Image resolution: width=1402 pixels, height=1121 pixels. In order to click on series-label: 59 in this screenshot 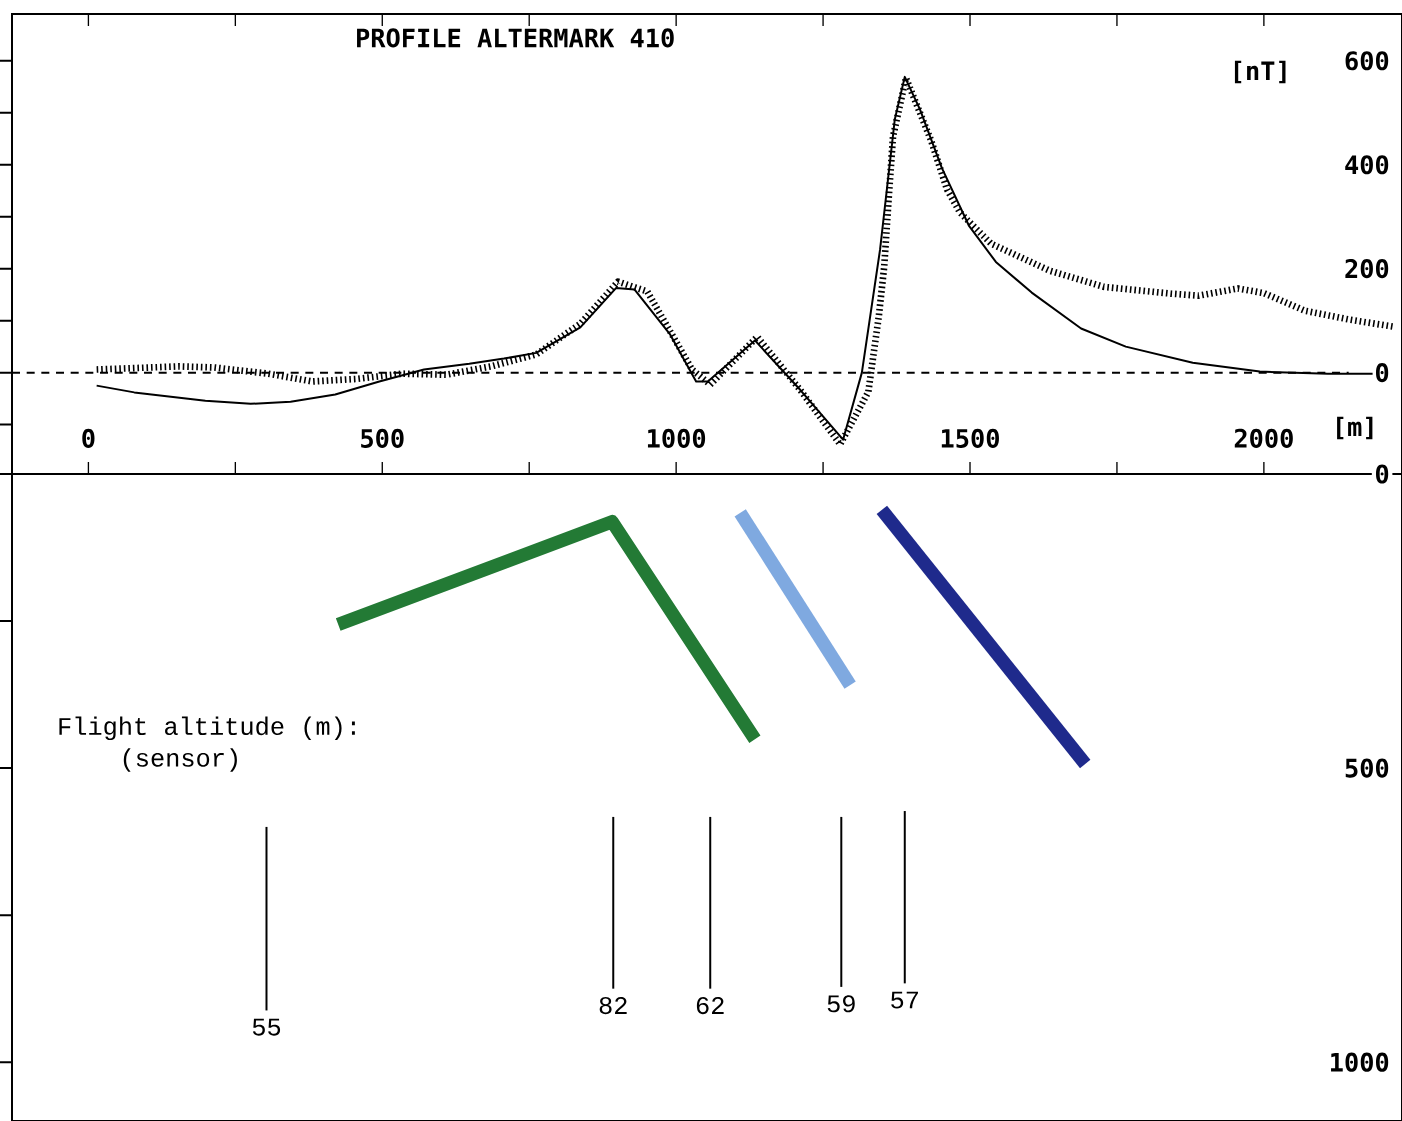, I will do `click(841, 1004)`.